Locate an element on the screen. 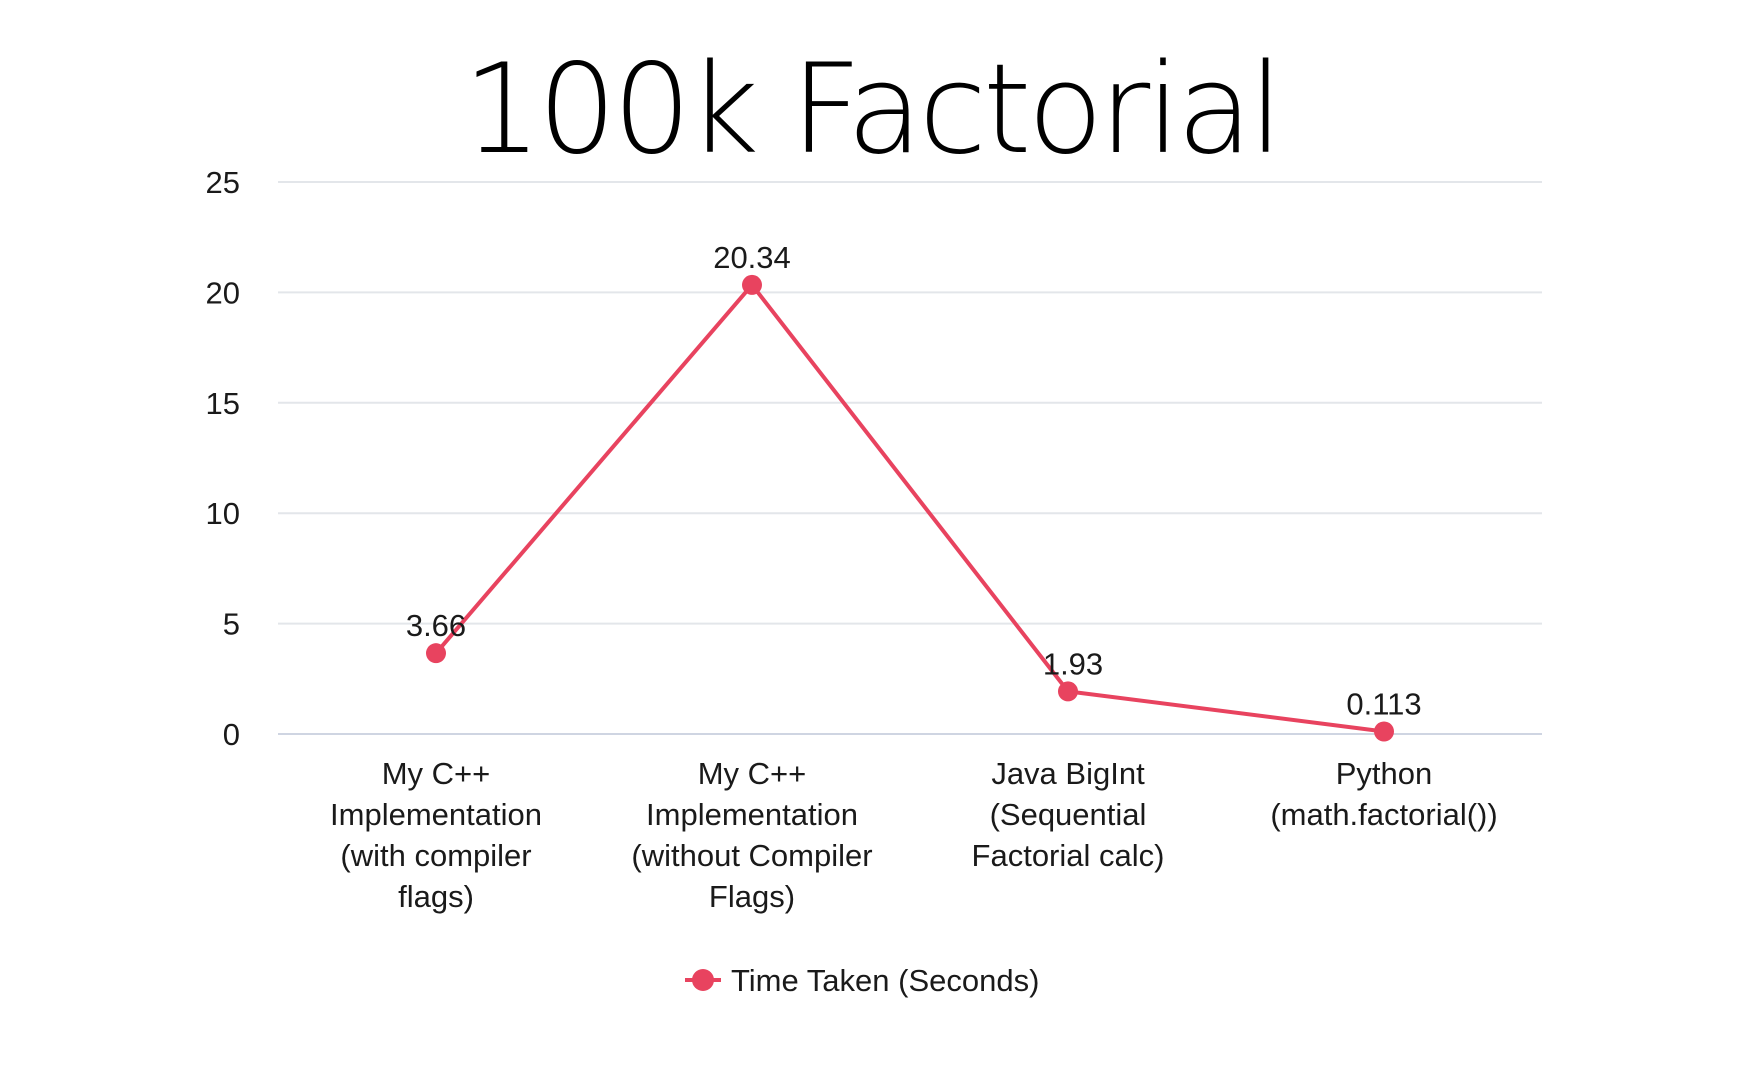 Image resolution: width=1742 pixels, height=1080 pixels. x-category-label-line: (with compiler is located at coordinates (435, 855).